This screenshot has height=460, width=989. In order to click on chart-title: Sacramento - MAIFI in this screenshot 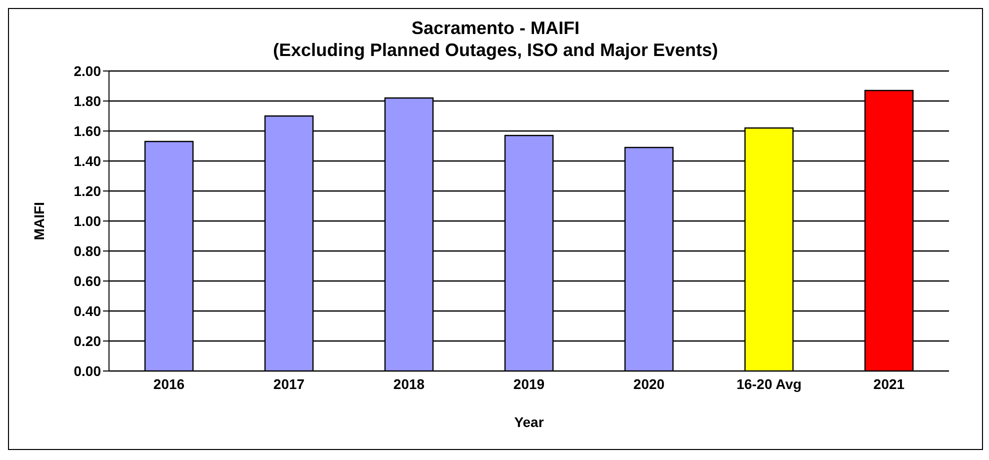, I will do `click(495, 28)`.